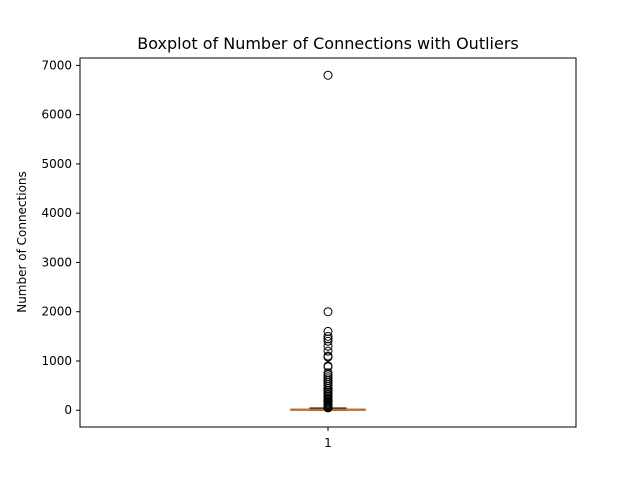 Image resolution: width=640 pixels, height=480 pixels. I want to click on outlier-points, so click(328, 241).